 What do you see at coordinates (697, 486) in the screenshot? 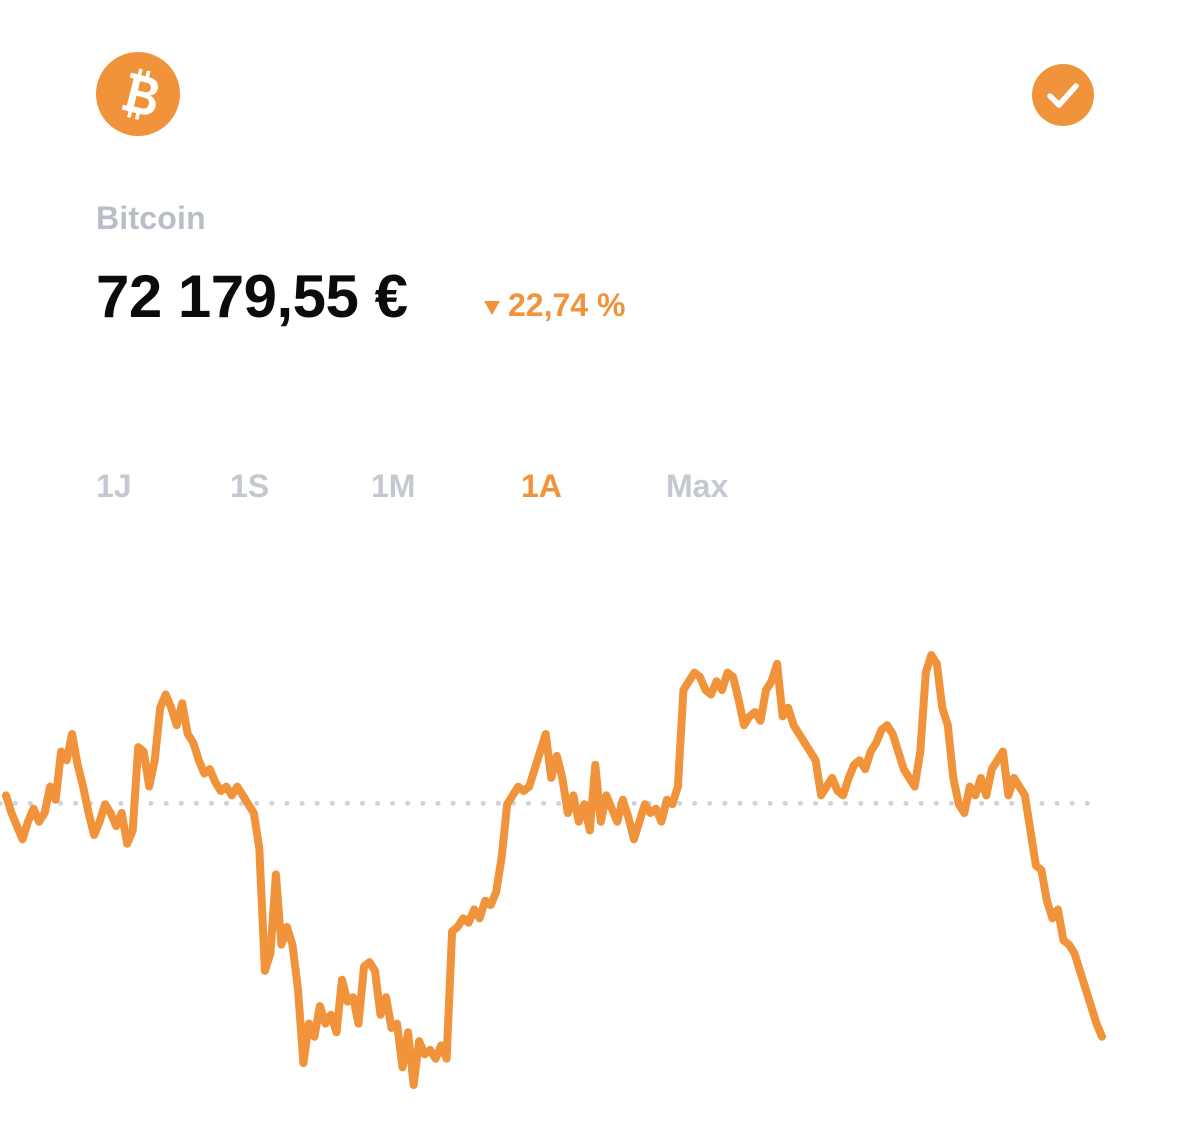
I see `period-tab-max: Max` at bounding box center [697, 486].